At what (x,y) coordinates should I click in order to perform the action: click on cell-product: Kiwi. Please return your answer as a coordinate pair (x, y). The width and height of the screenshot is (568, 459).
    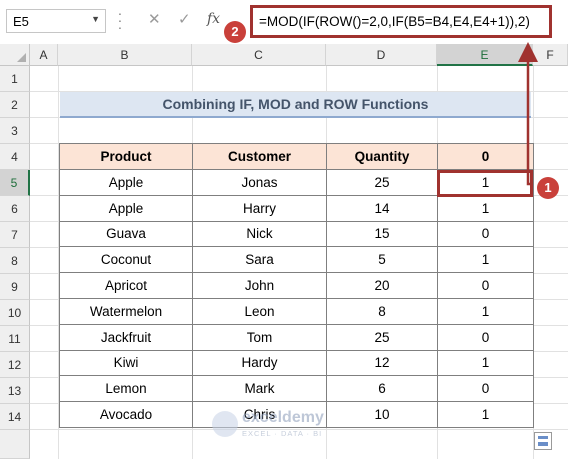
    Looking at the image, I should click on (126, 363).